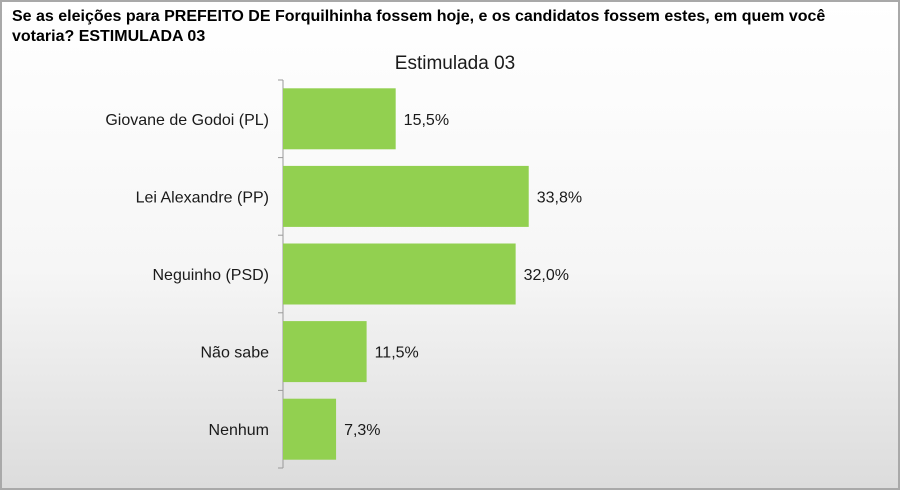 Image resolution: width=900 pixels, height=490 pixels. I want to click on chart-title: Estimulada 03, so click(455, 63).